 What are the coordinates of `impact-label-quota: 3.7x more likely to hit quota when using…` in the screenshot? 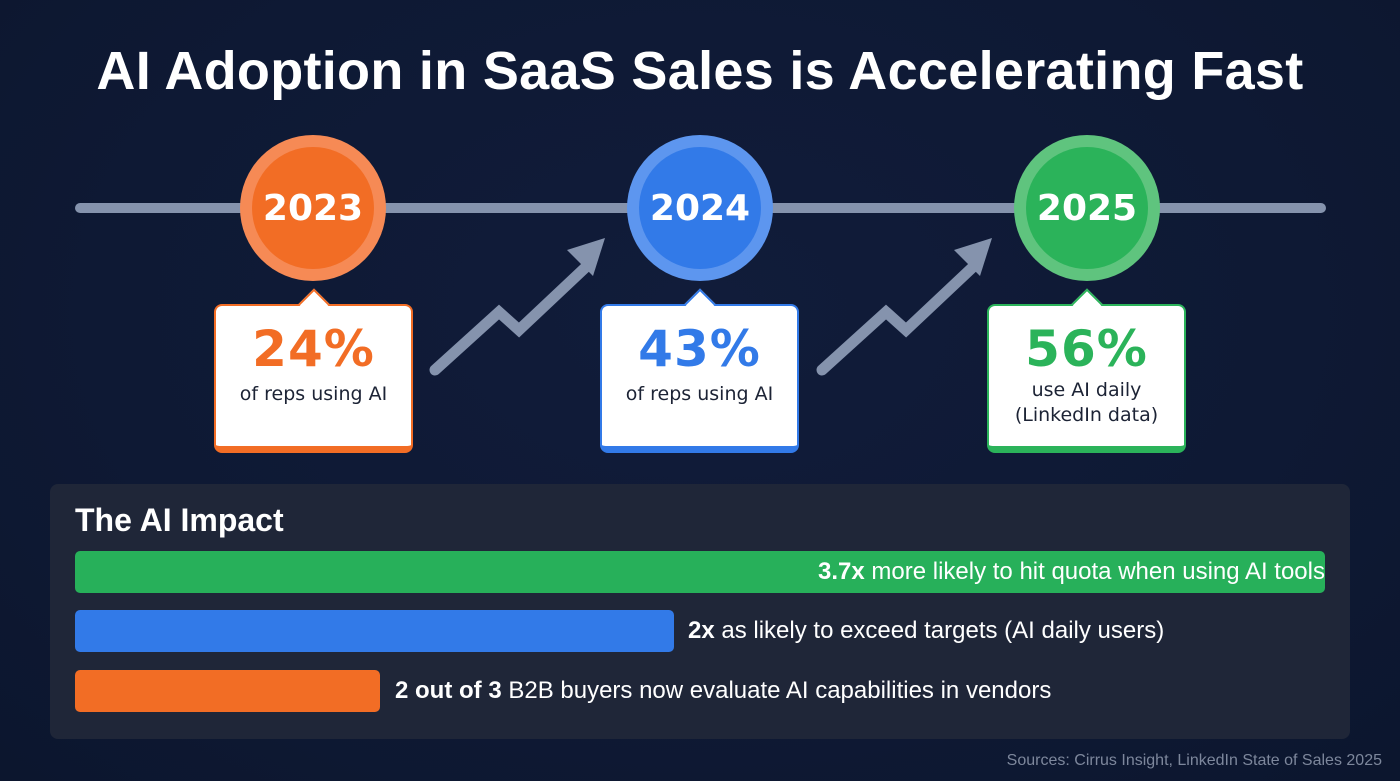 It's located at (1071, 572).